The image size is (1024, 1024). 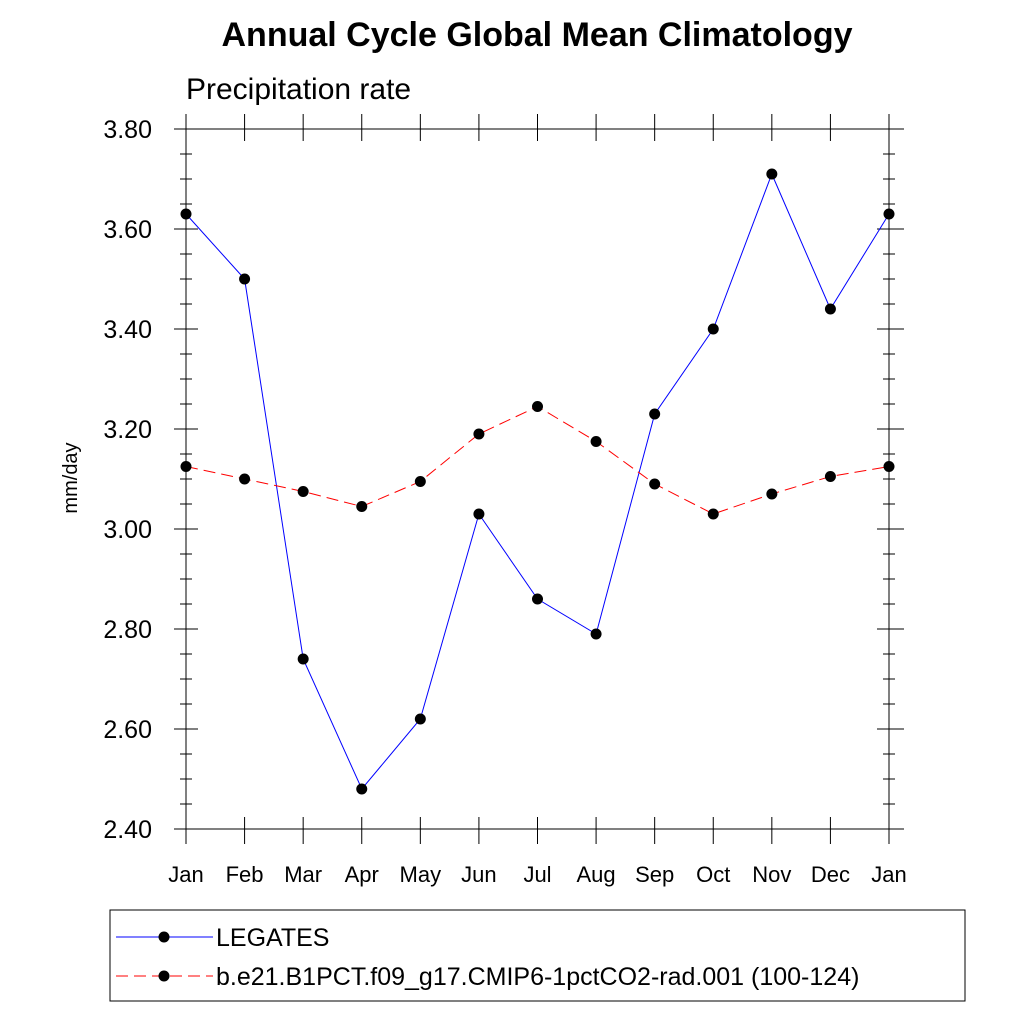 I want to click on x-tick-label: Dec, so click(x=830, y=874).